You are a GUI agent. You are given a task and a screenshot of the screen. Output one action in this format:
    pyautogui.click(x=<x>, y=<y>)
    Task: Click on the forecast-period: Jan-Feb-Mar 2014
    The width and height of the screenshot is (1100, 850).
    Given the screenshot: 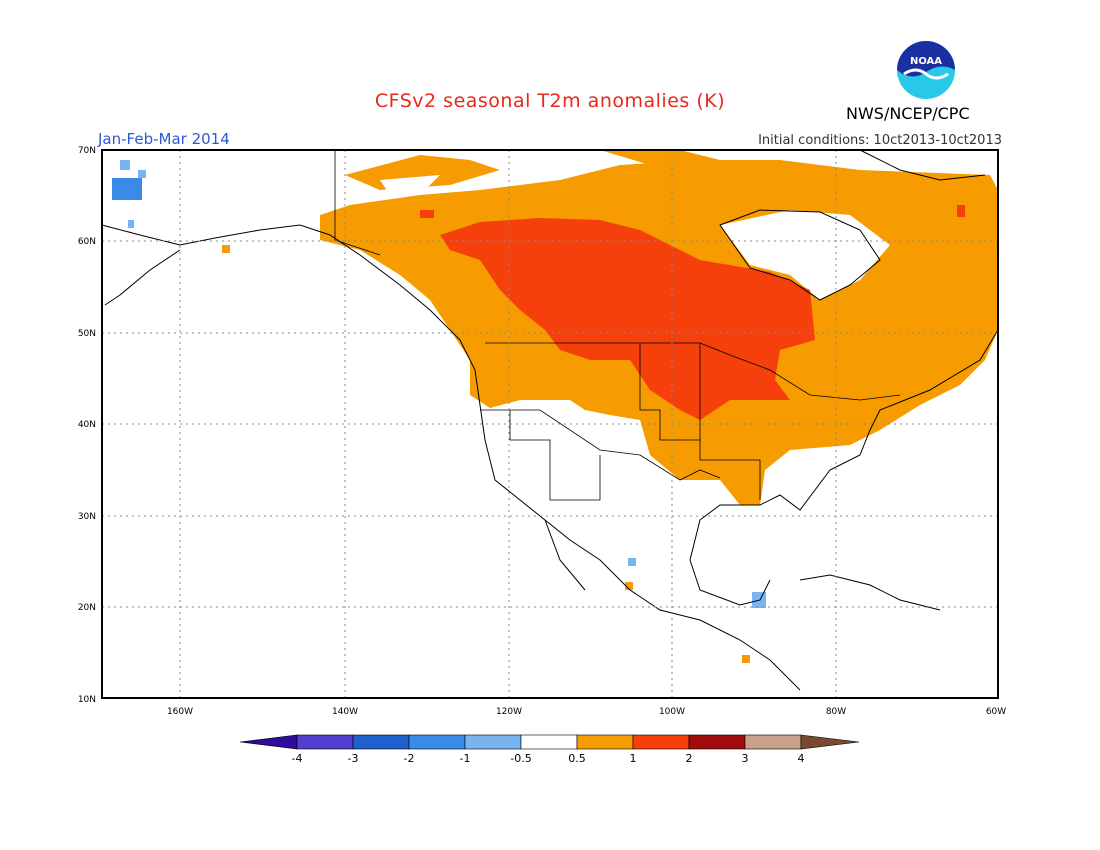 What is the action you would take?
    pyautogui.click(x=164, y=139)
    